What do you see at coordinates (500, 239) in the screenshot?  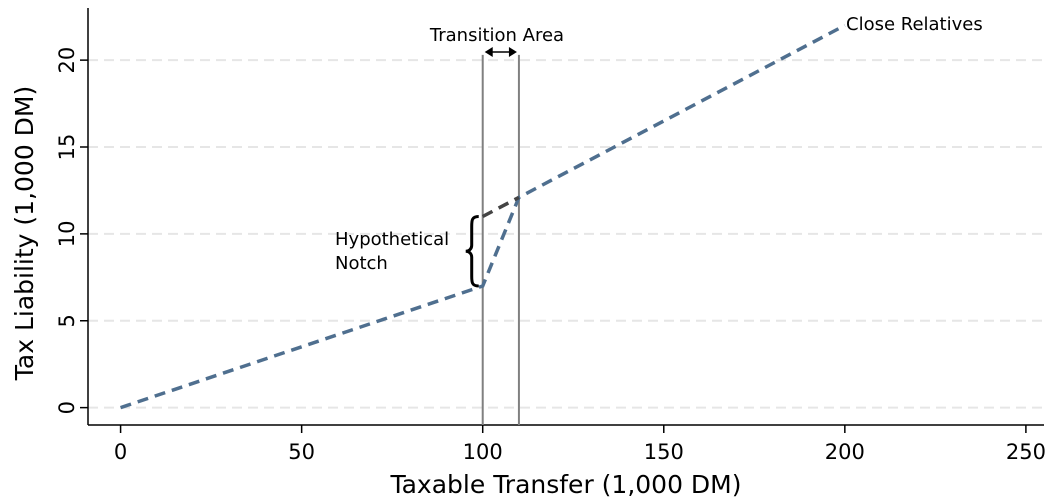 I see `transition-lines` at bounding box center [500, 239].